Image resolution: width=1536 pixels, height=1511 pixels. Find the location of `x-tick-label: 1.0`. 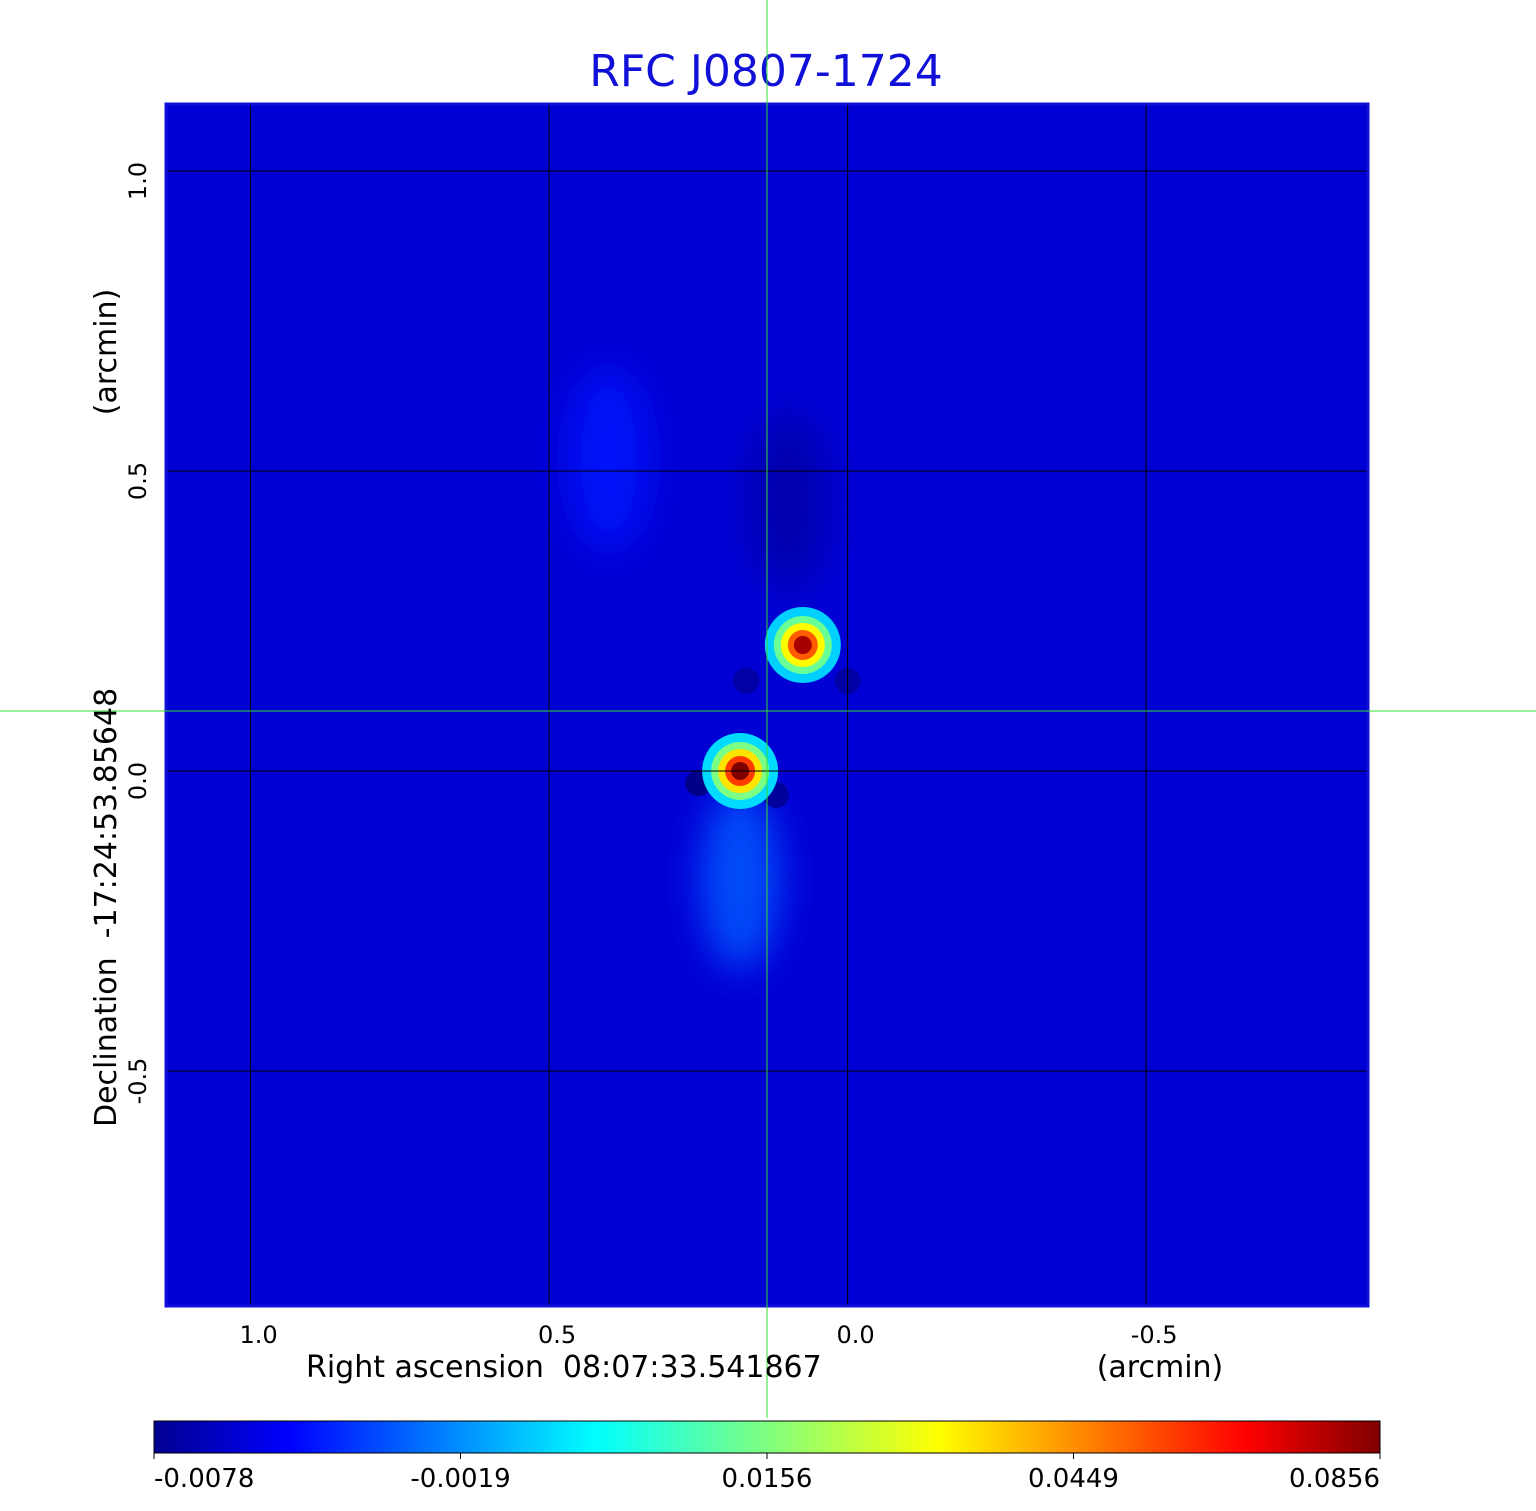

x-tick-label: 1.0 is located at coordinates (258, 1335).